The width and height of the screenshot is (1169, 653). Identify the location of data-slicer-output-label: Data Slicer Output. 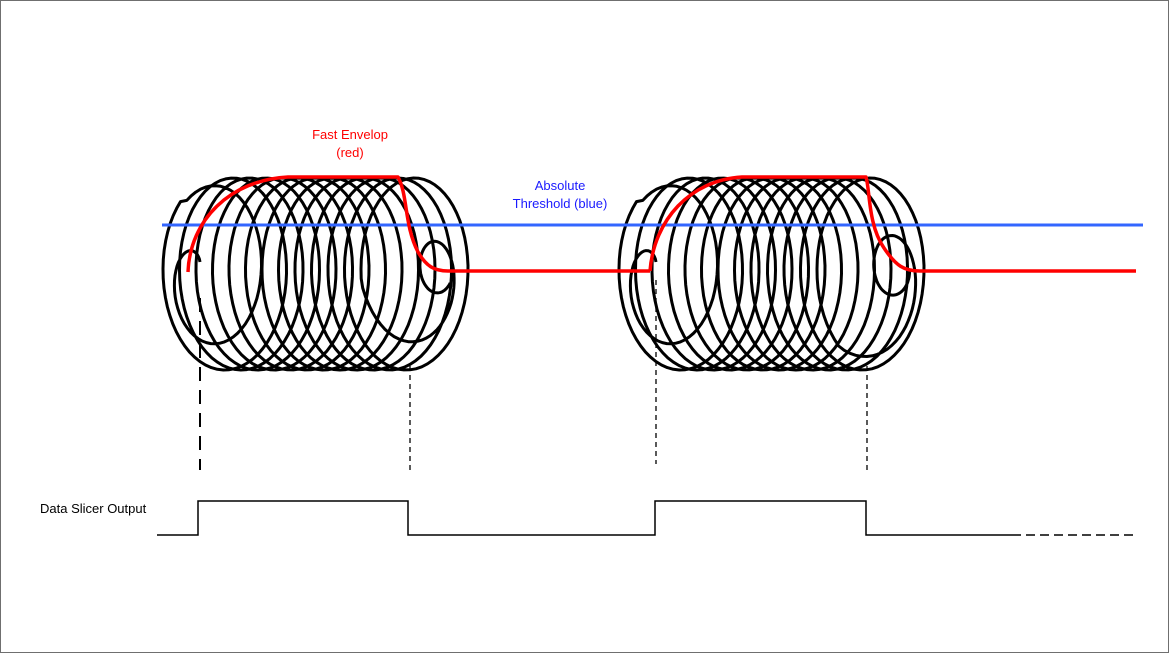
(93, 508).